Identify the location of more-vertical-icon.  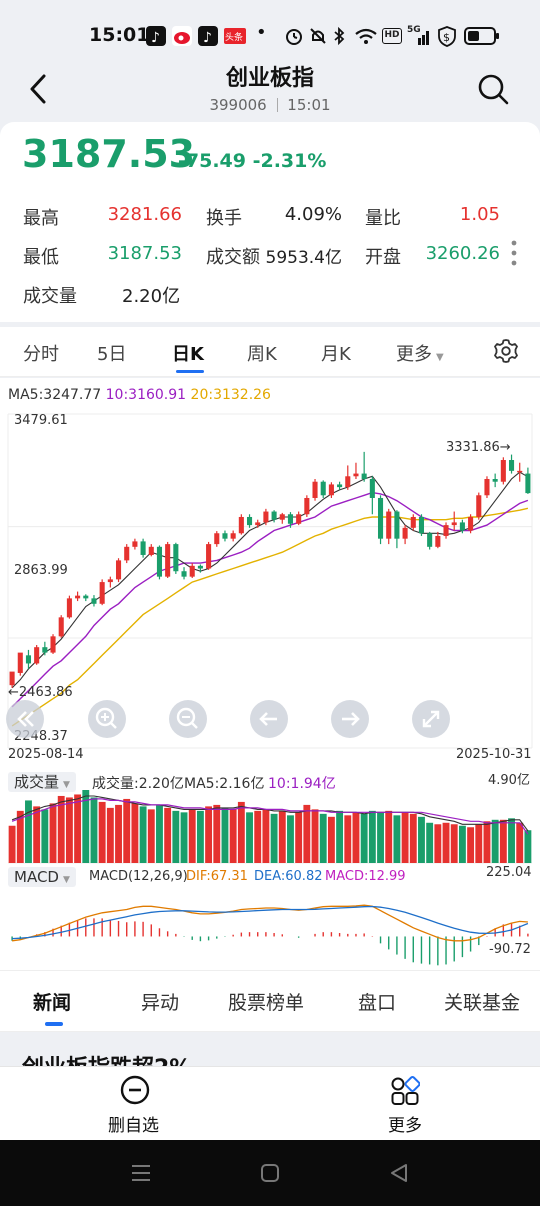
(514, 253).